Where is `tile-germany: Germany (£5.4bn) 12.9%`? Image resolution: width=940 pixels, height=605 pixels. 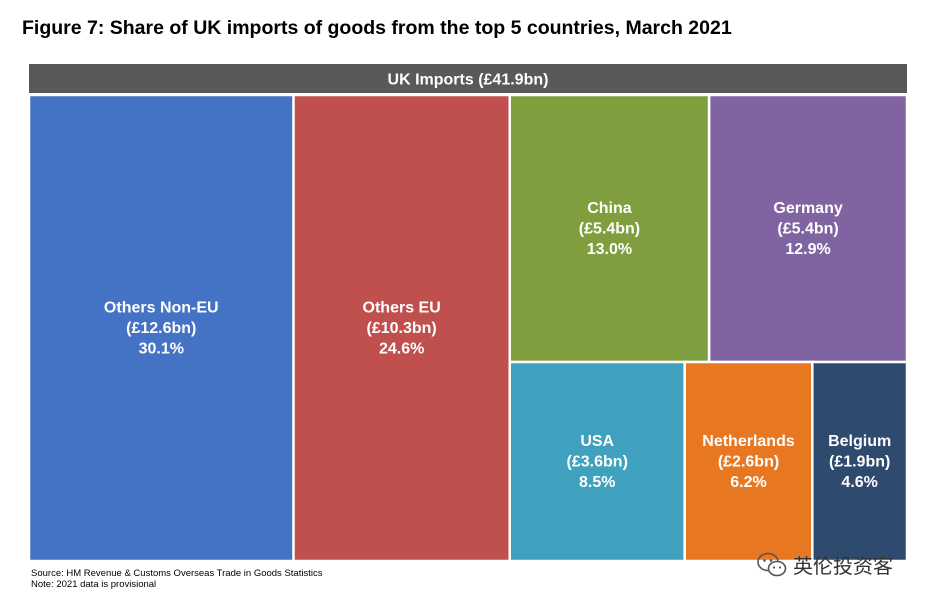
tile-germany: Germany (£5.4bn) 12.9% is located at coordinates (808, 228).